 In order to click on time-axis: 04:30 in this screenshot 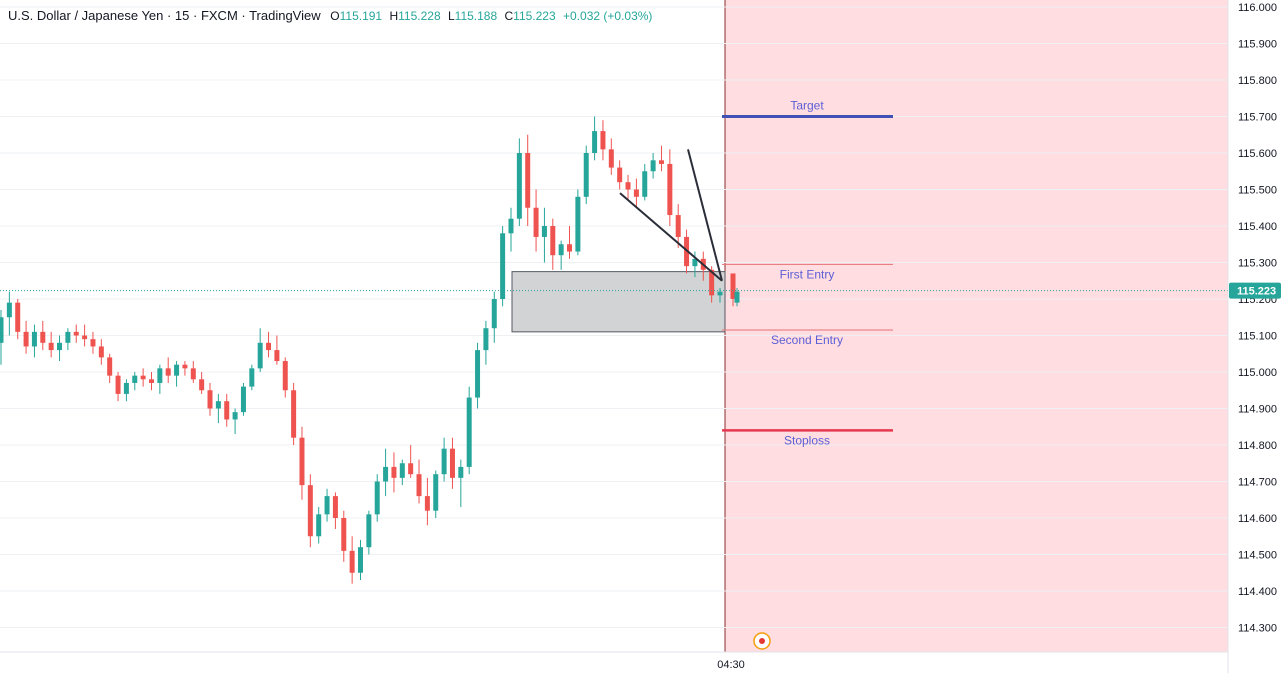, I will do `click(614, 652)`.